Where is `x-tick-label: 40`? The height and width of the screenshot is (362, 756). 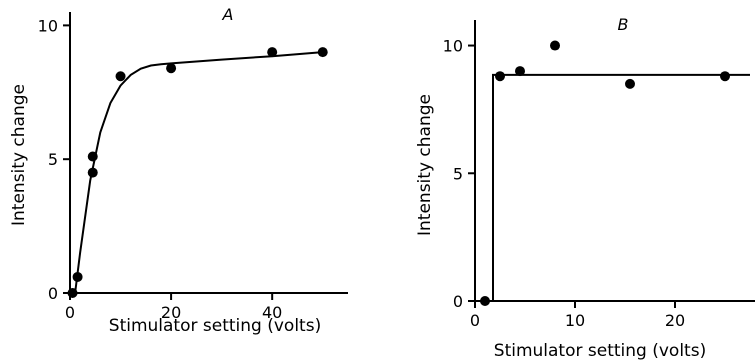
x-tick-label: 40 is located at coordinates (272, 312).